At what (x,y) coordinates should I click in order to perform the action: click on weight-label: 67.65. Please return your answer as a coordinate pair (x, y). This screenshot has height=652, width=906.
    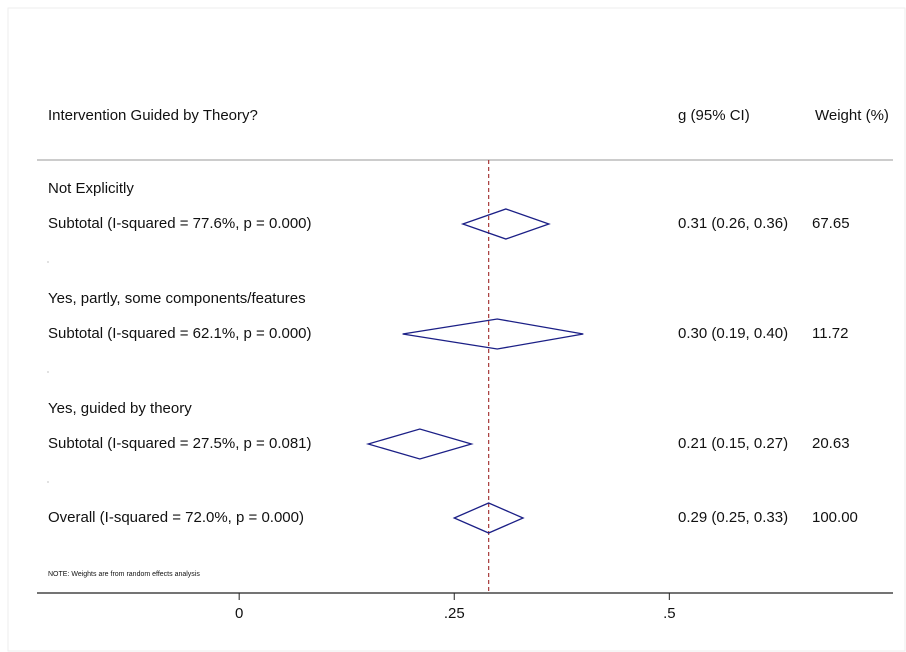
    Looking at the image, I should click on (831, 223).